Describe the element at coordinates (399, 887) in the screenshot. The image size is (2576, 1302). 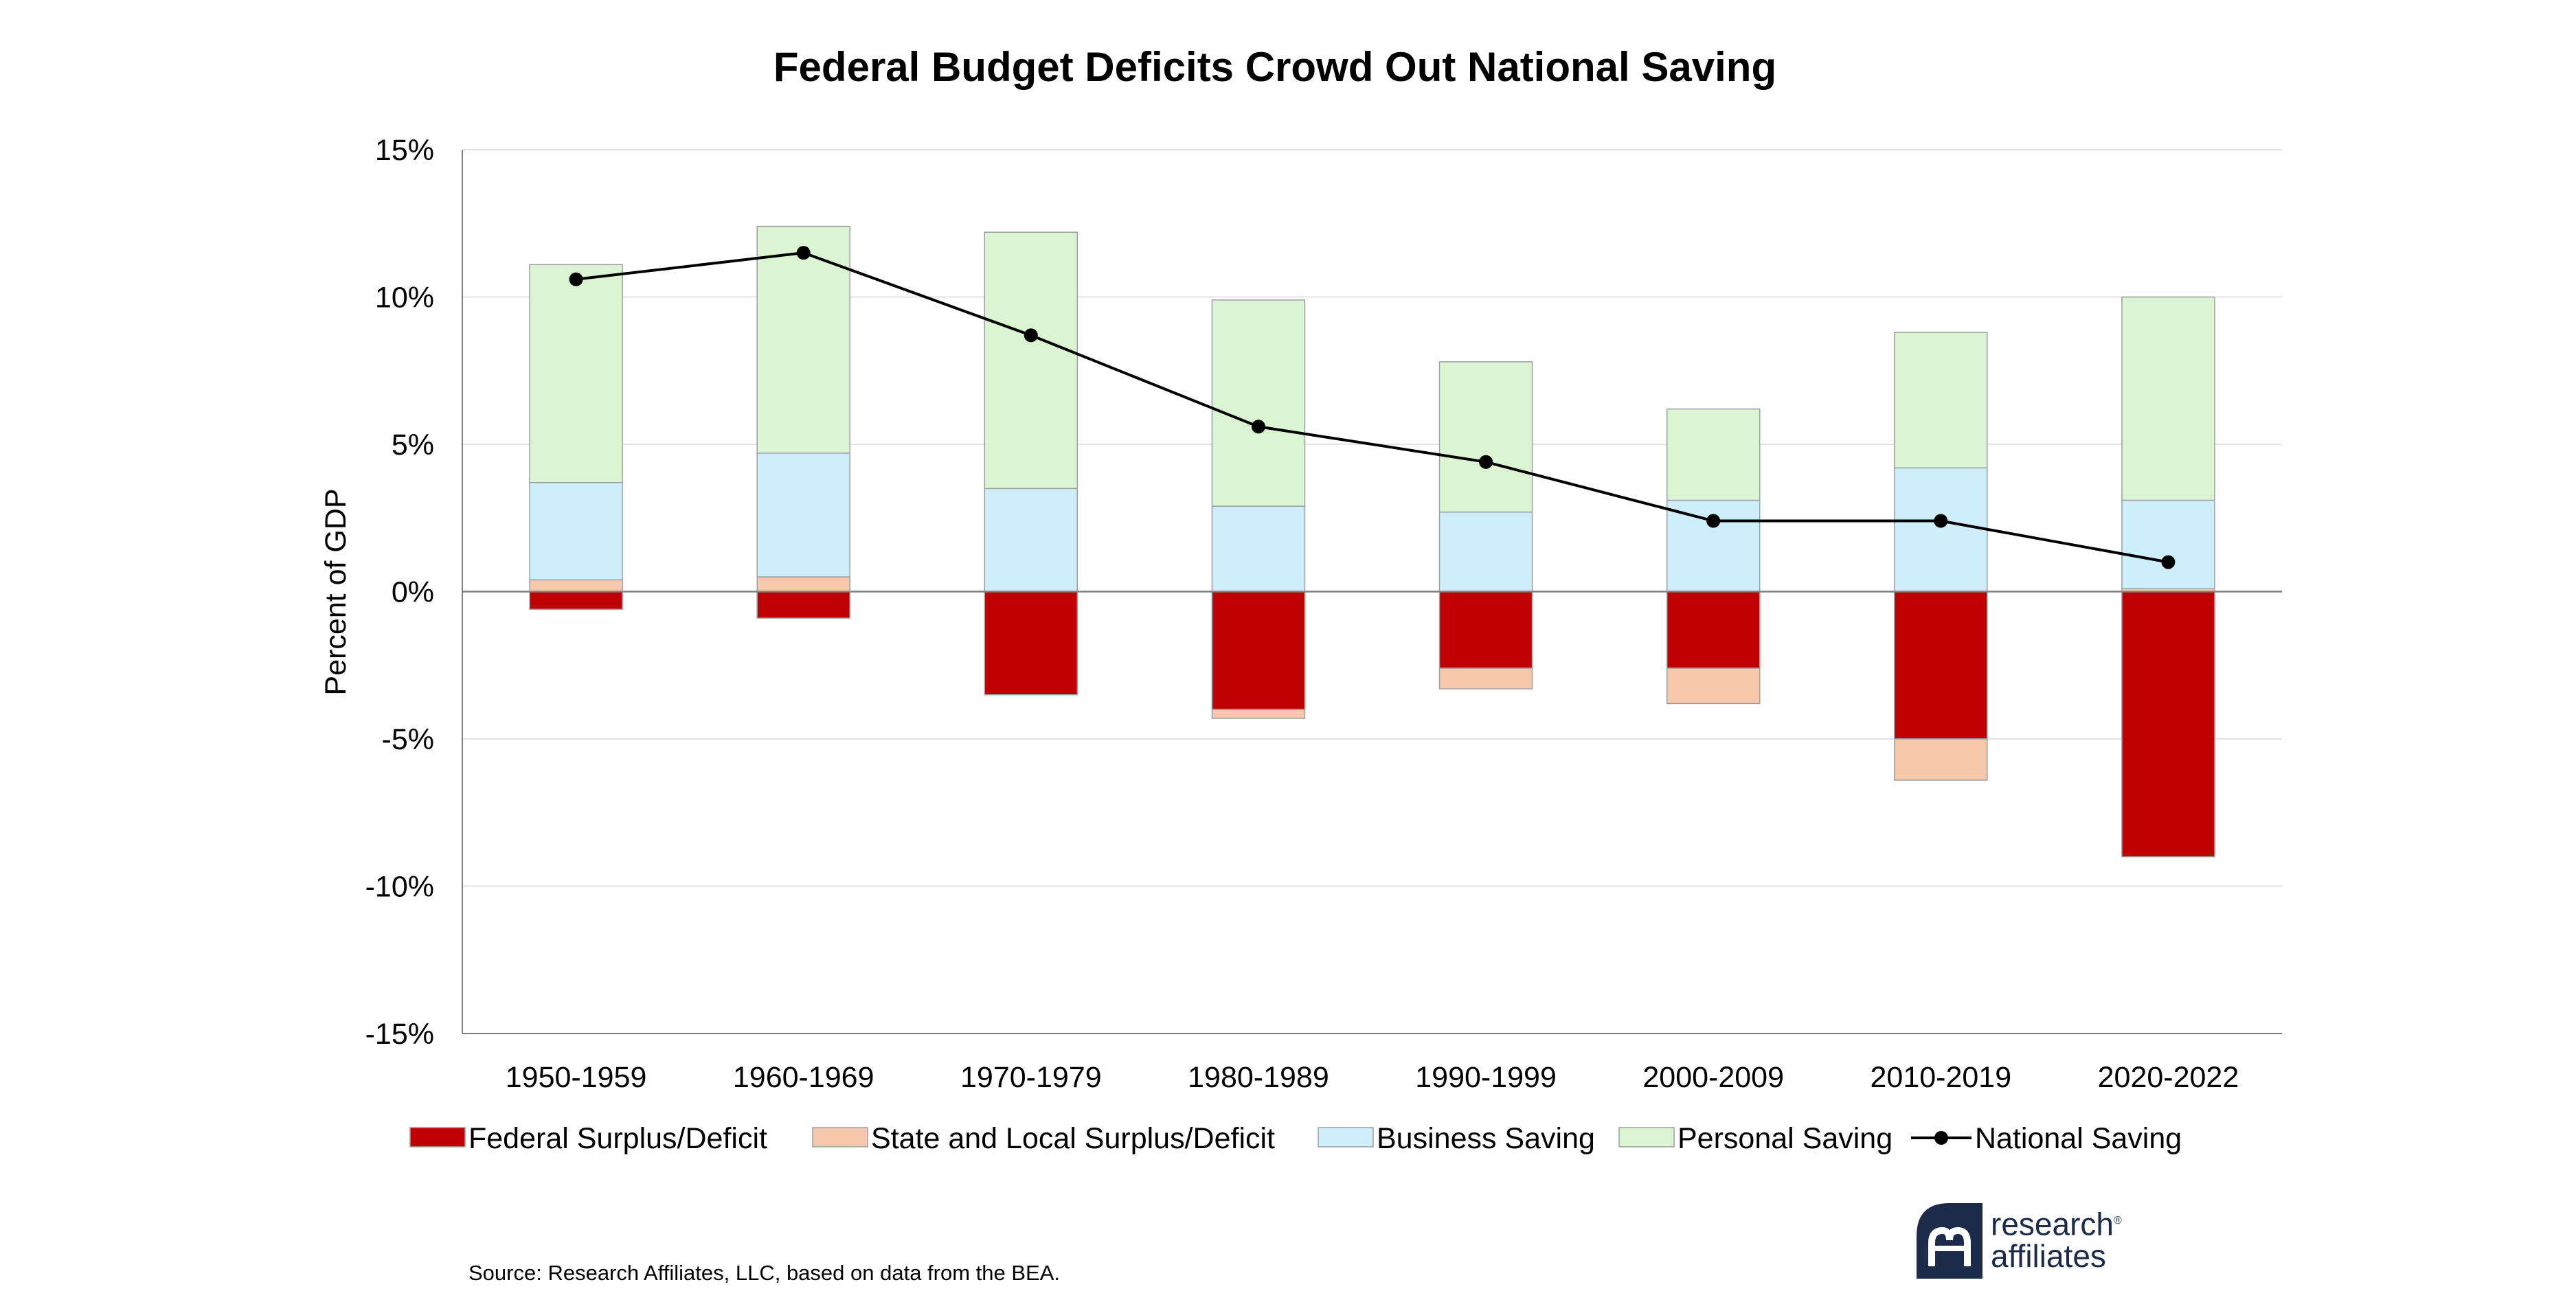
I see `y-tick-label: -10%` at that location.